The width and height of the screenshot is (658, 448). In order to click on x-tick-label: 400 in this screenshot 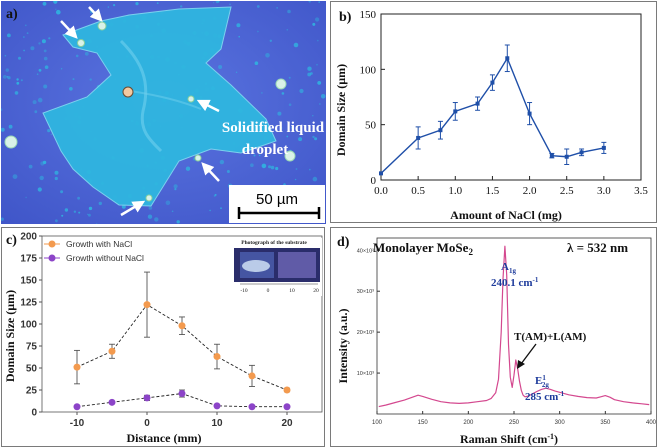, I will do `click(651, 423)`.